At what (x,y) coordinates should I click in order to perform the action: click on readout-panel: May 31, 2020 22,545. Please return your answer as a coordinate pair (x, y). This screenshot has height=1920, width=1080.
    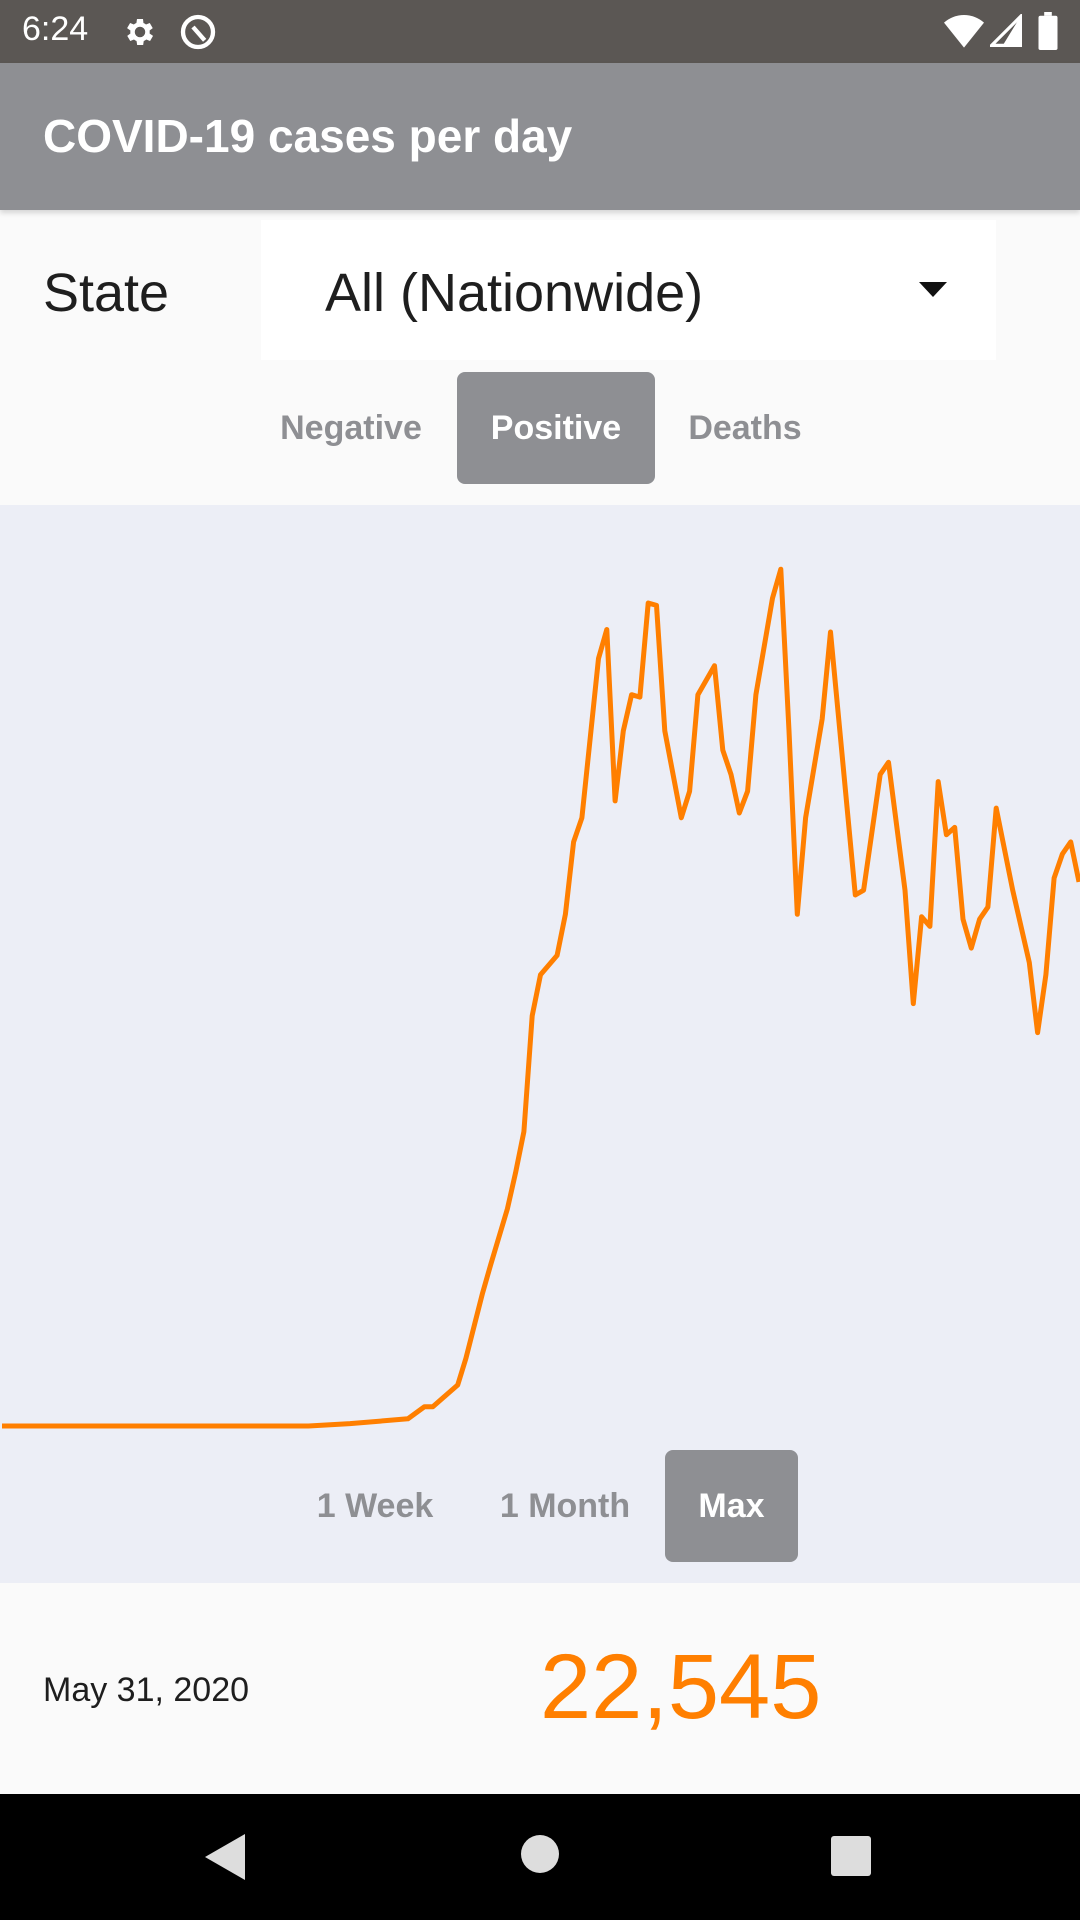
    Looking at the image, I should click on (540, 1688).